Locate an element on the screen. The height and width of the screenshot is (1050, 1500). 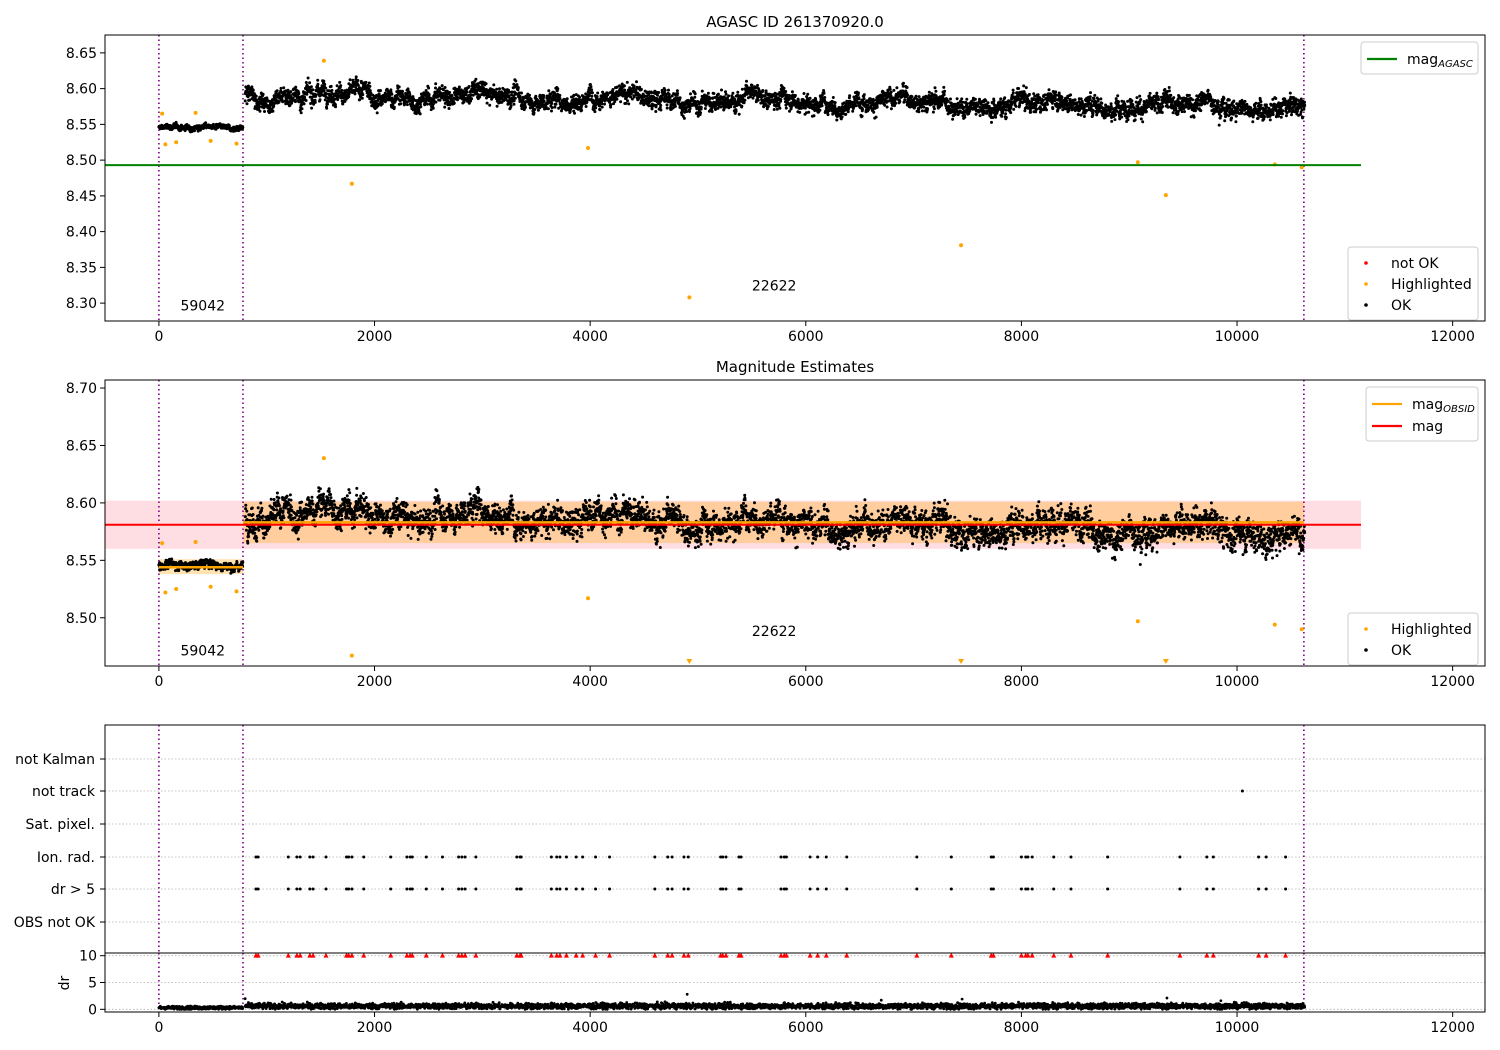
chart-title: AGASC ID 261370920.0 is located at coordinates (795, 22).